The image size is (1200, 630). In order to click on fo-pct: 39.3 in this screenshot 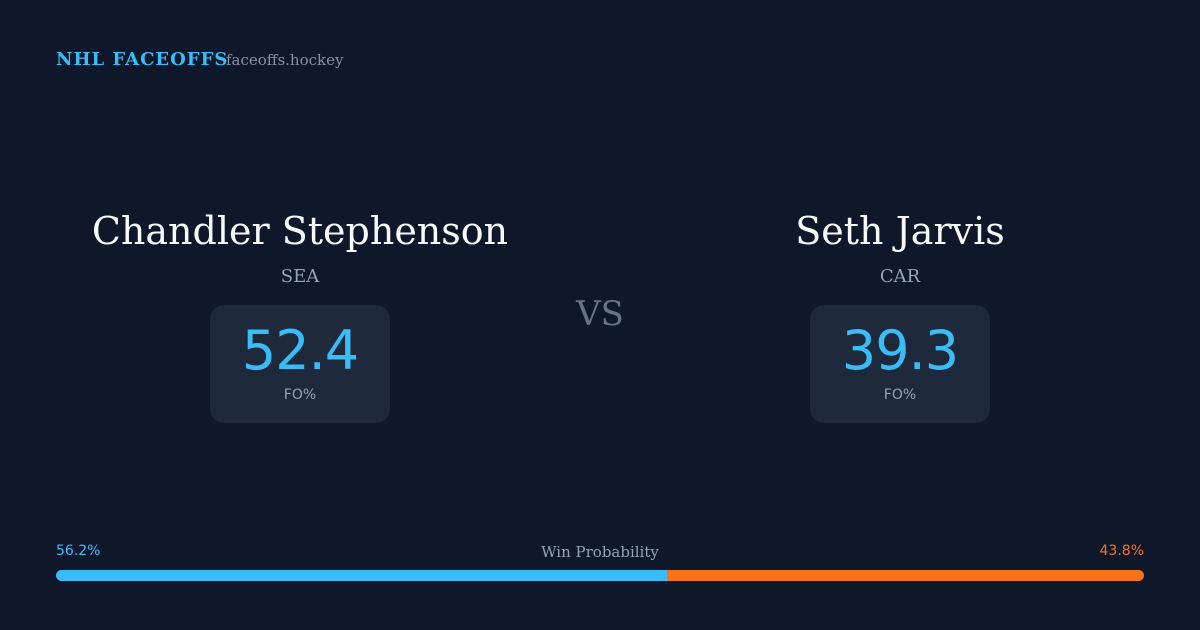, I will do `click(900, 350)`.